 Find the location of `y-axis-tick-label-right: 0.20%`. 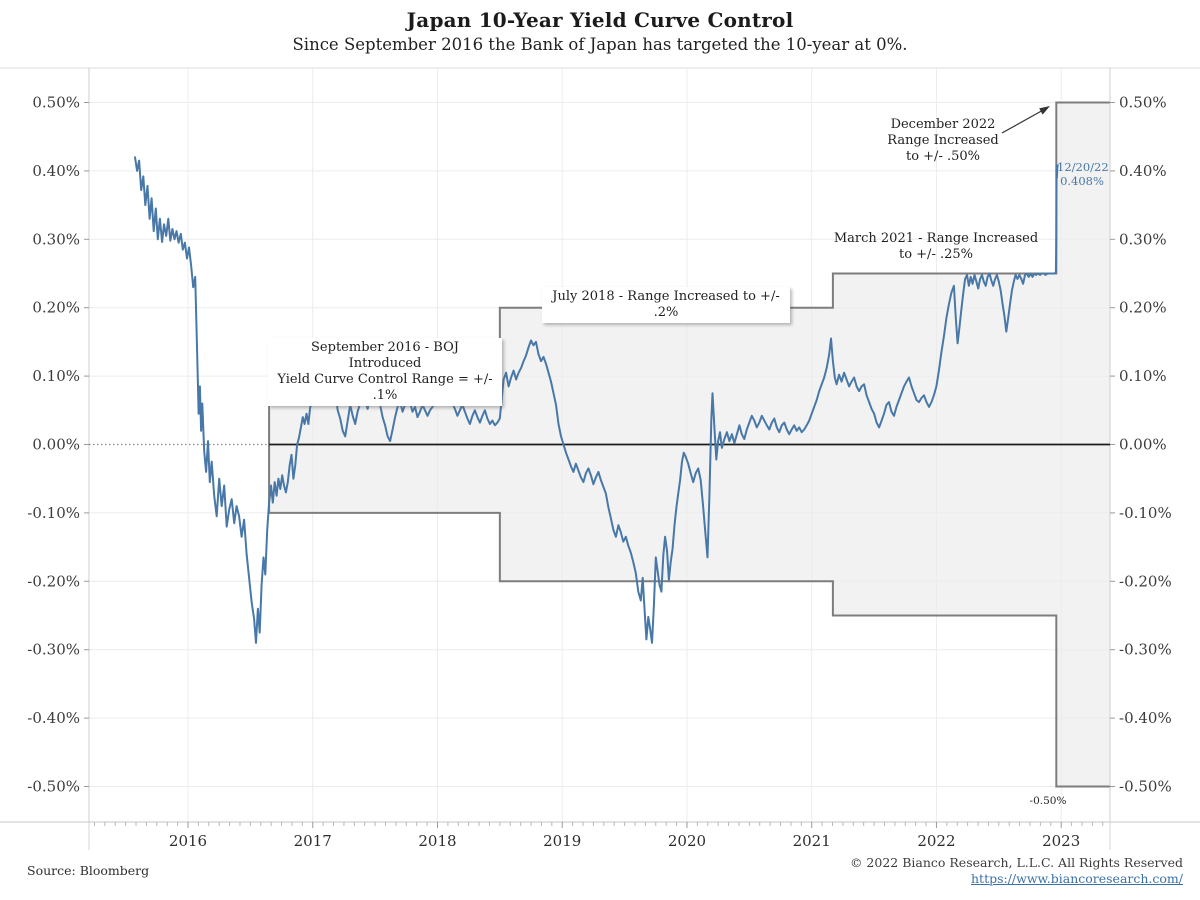

y-axis-tick-label-right: 0.20% is located at coordinates (1143, 308).